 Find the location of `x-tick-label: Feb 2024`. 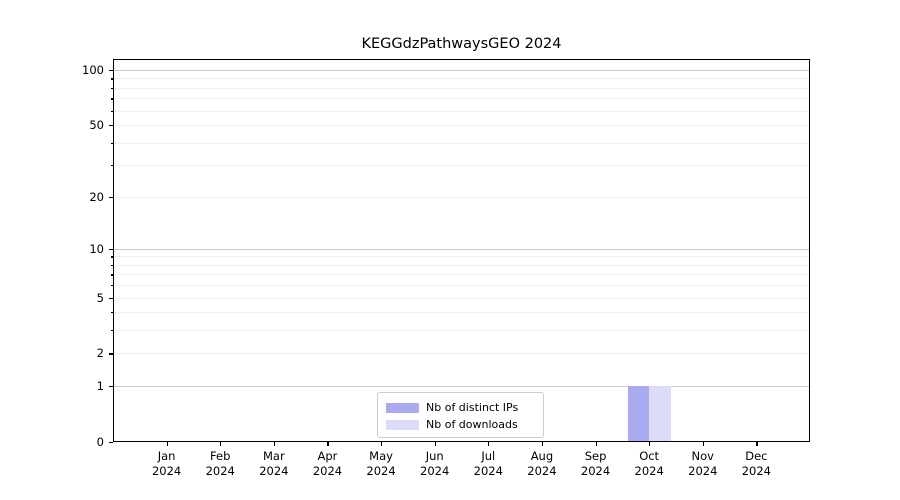

x-tick-label: Feb 2024 is located at coordinates (220, 463).